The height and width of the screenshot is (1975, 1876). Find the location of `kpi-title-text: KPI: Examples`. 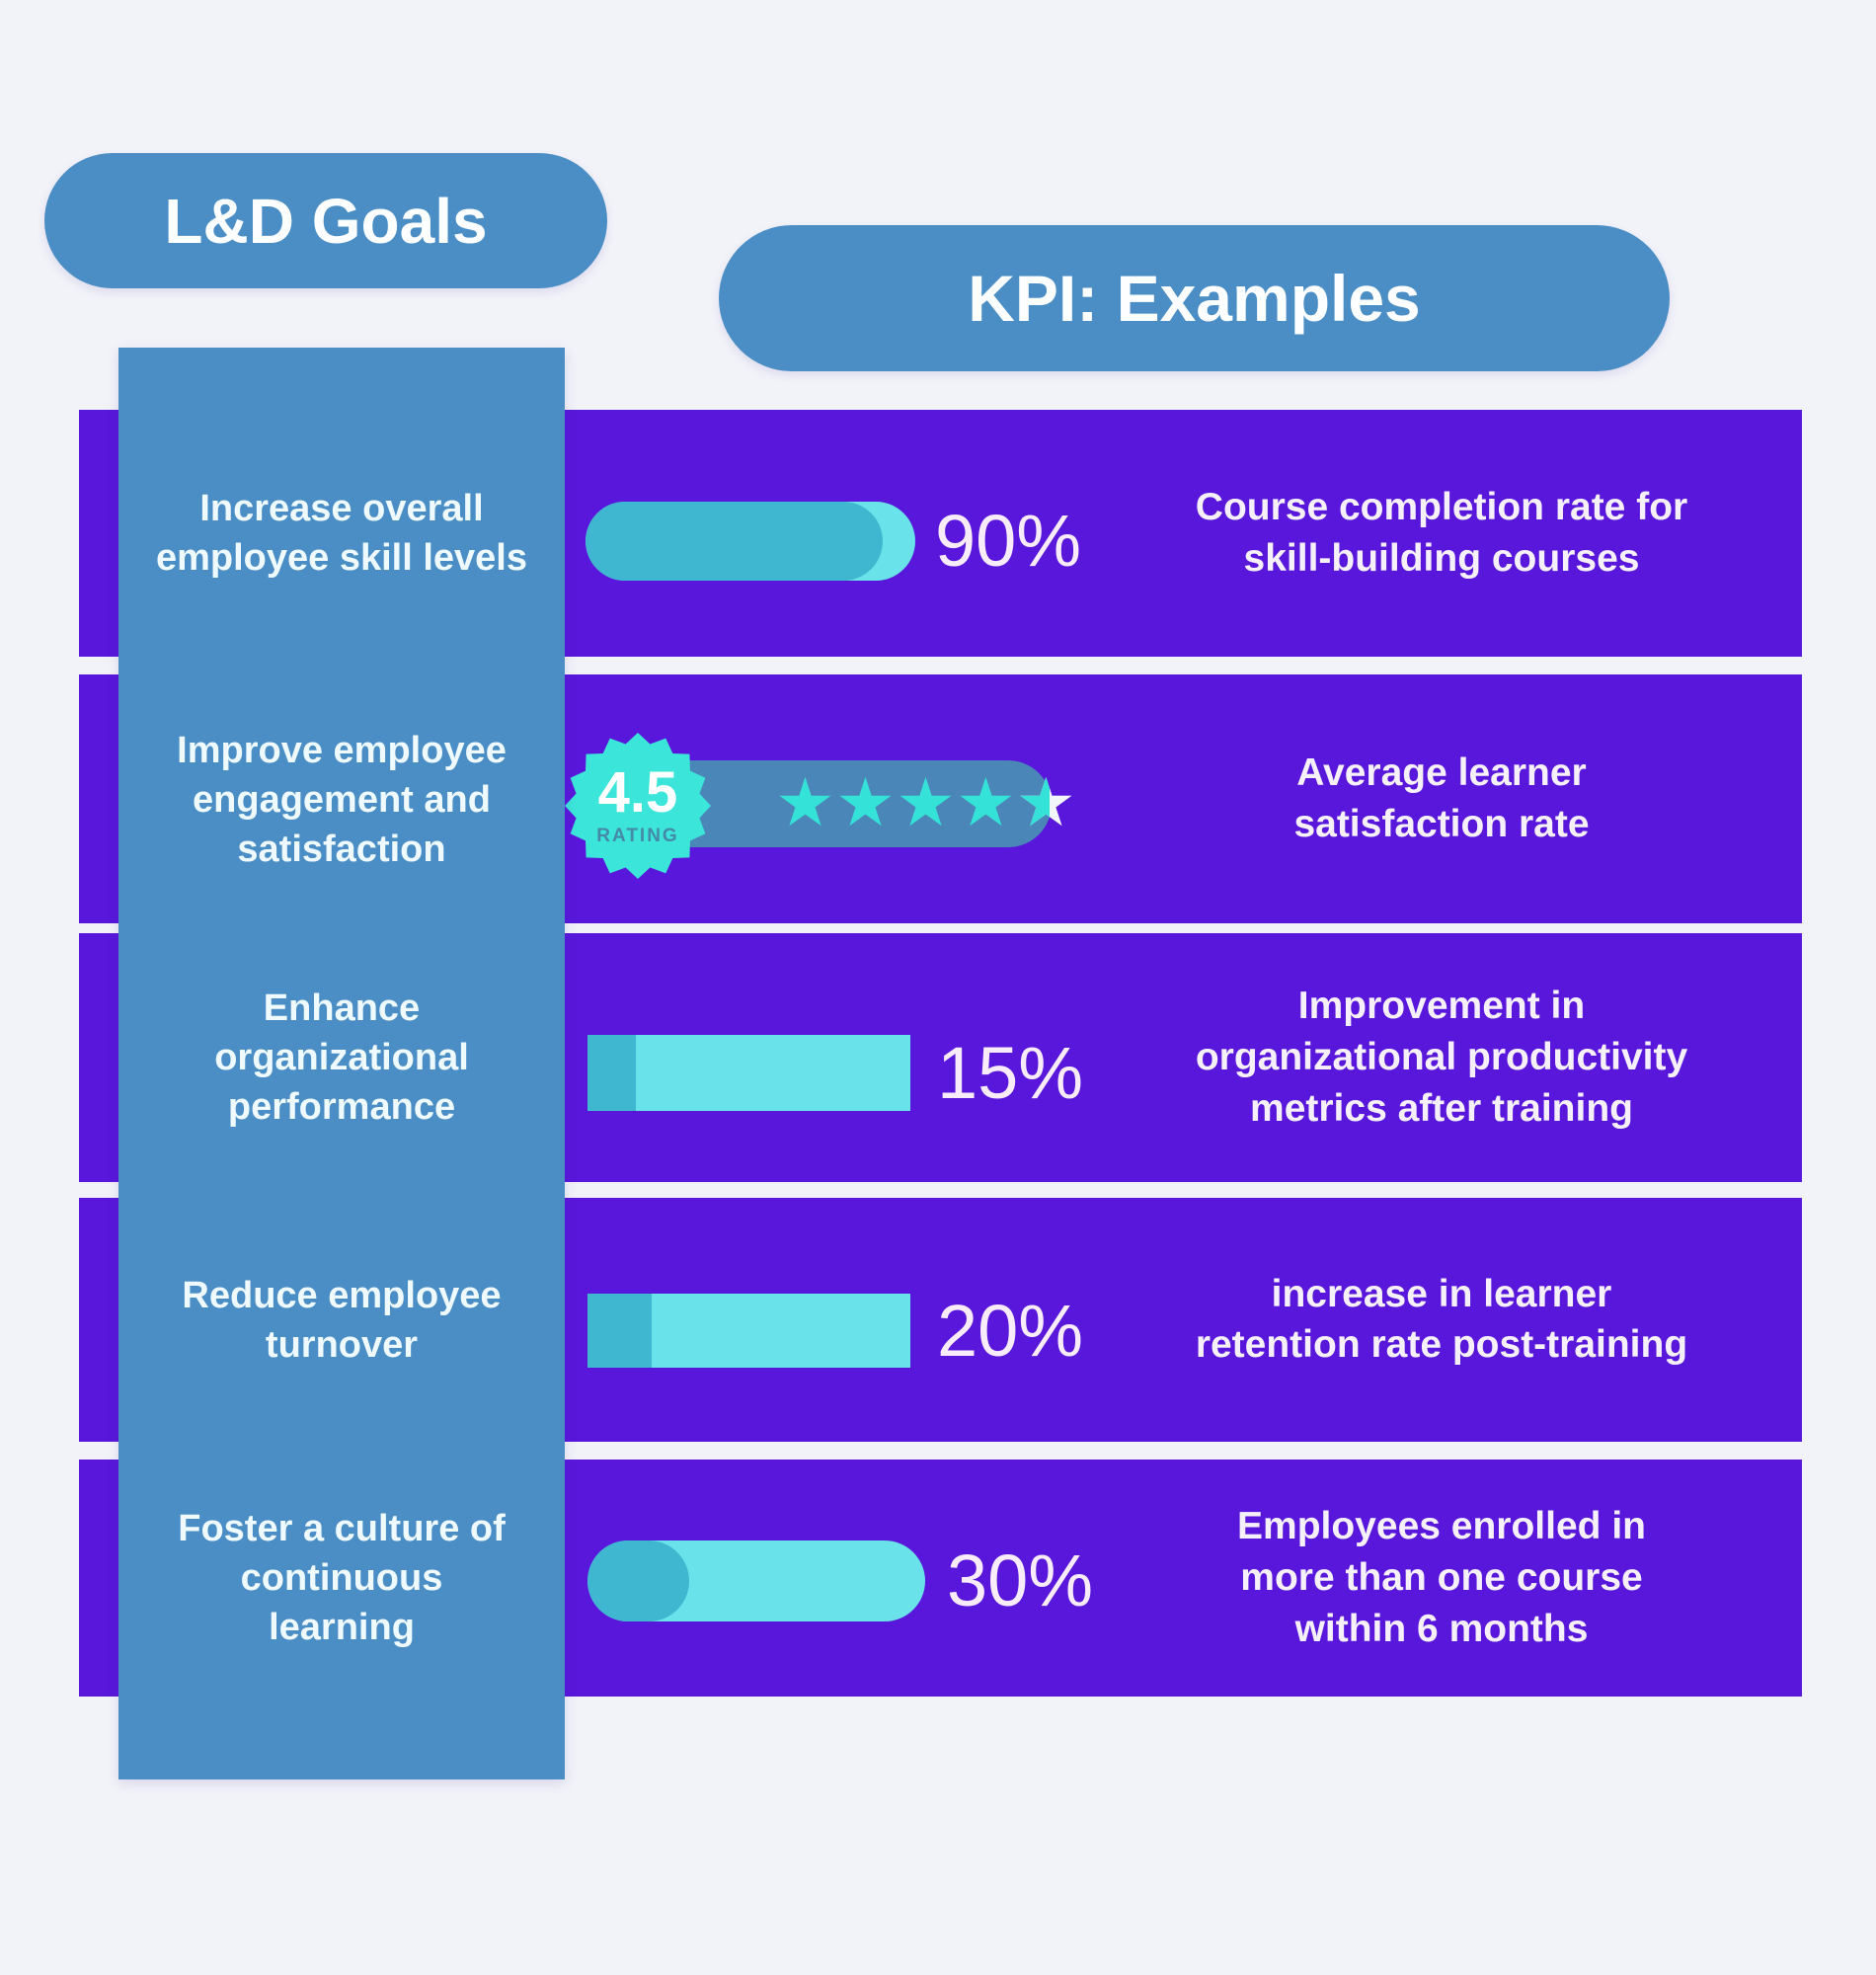

kpi-title-text: KPI: Examples is located at coordinates (1195, 298).